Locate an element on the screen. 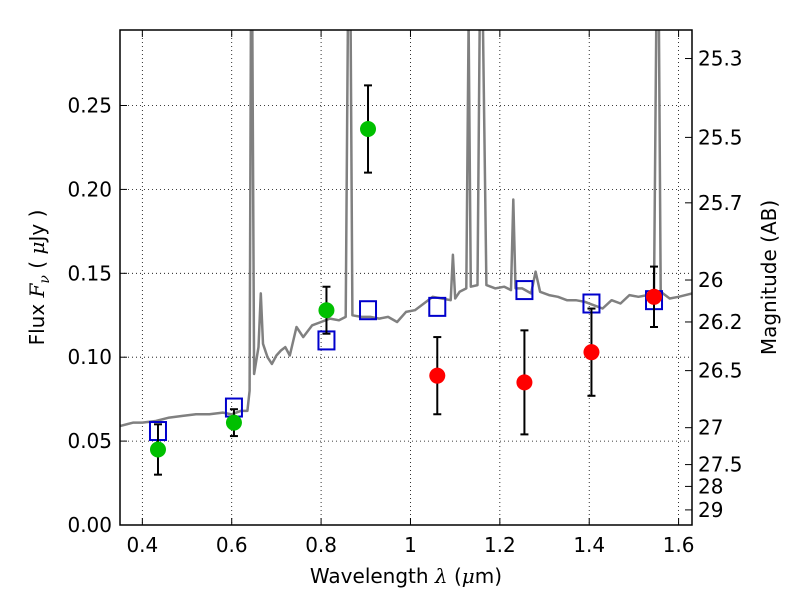 The height and width of the screenshot is (600, 800). y2-tick-label: 25.3 is located at coordinates (720, 59).